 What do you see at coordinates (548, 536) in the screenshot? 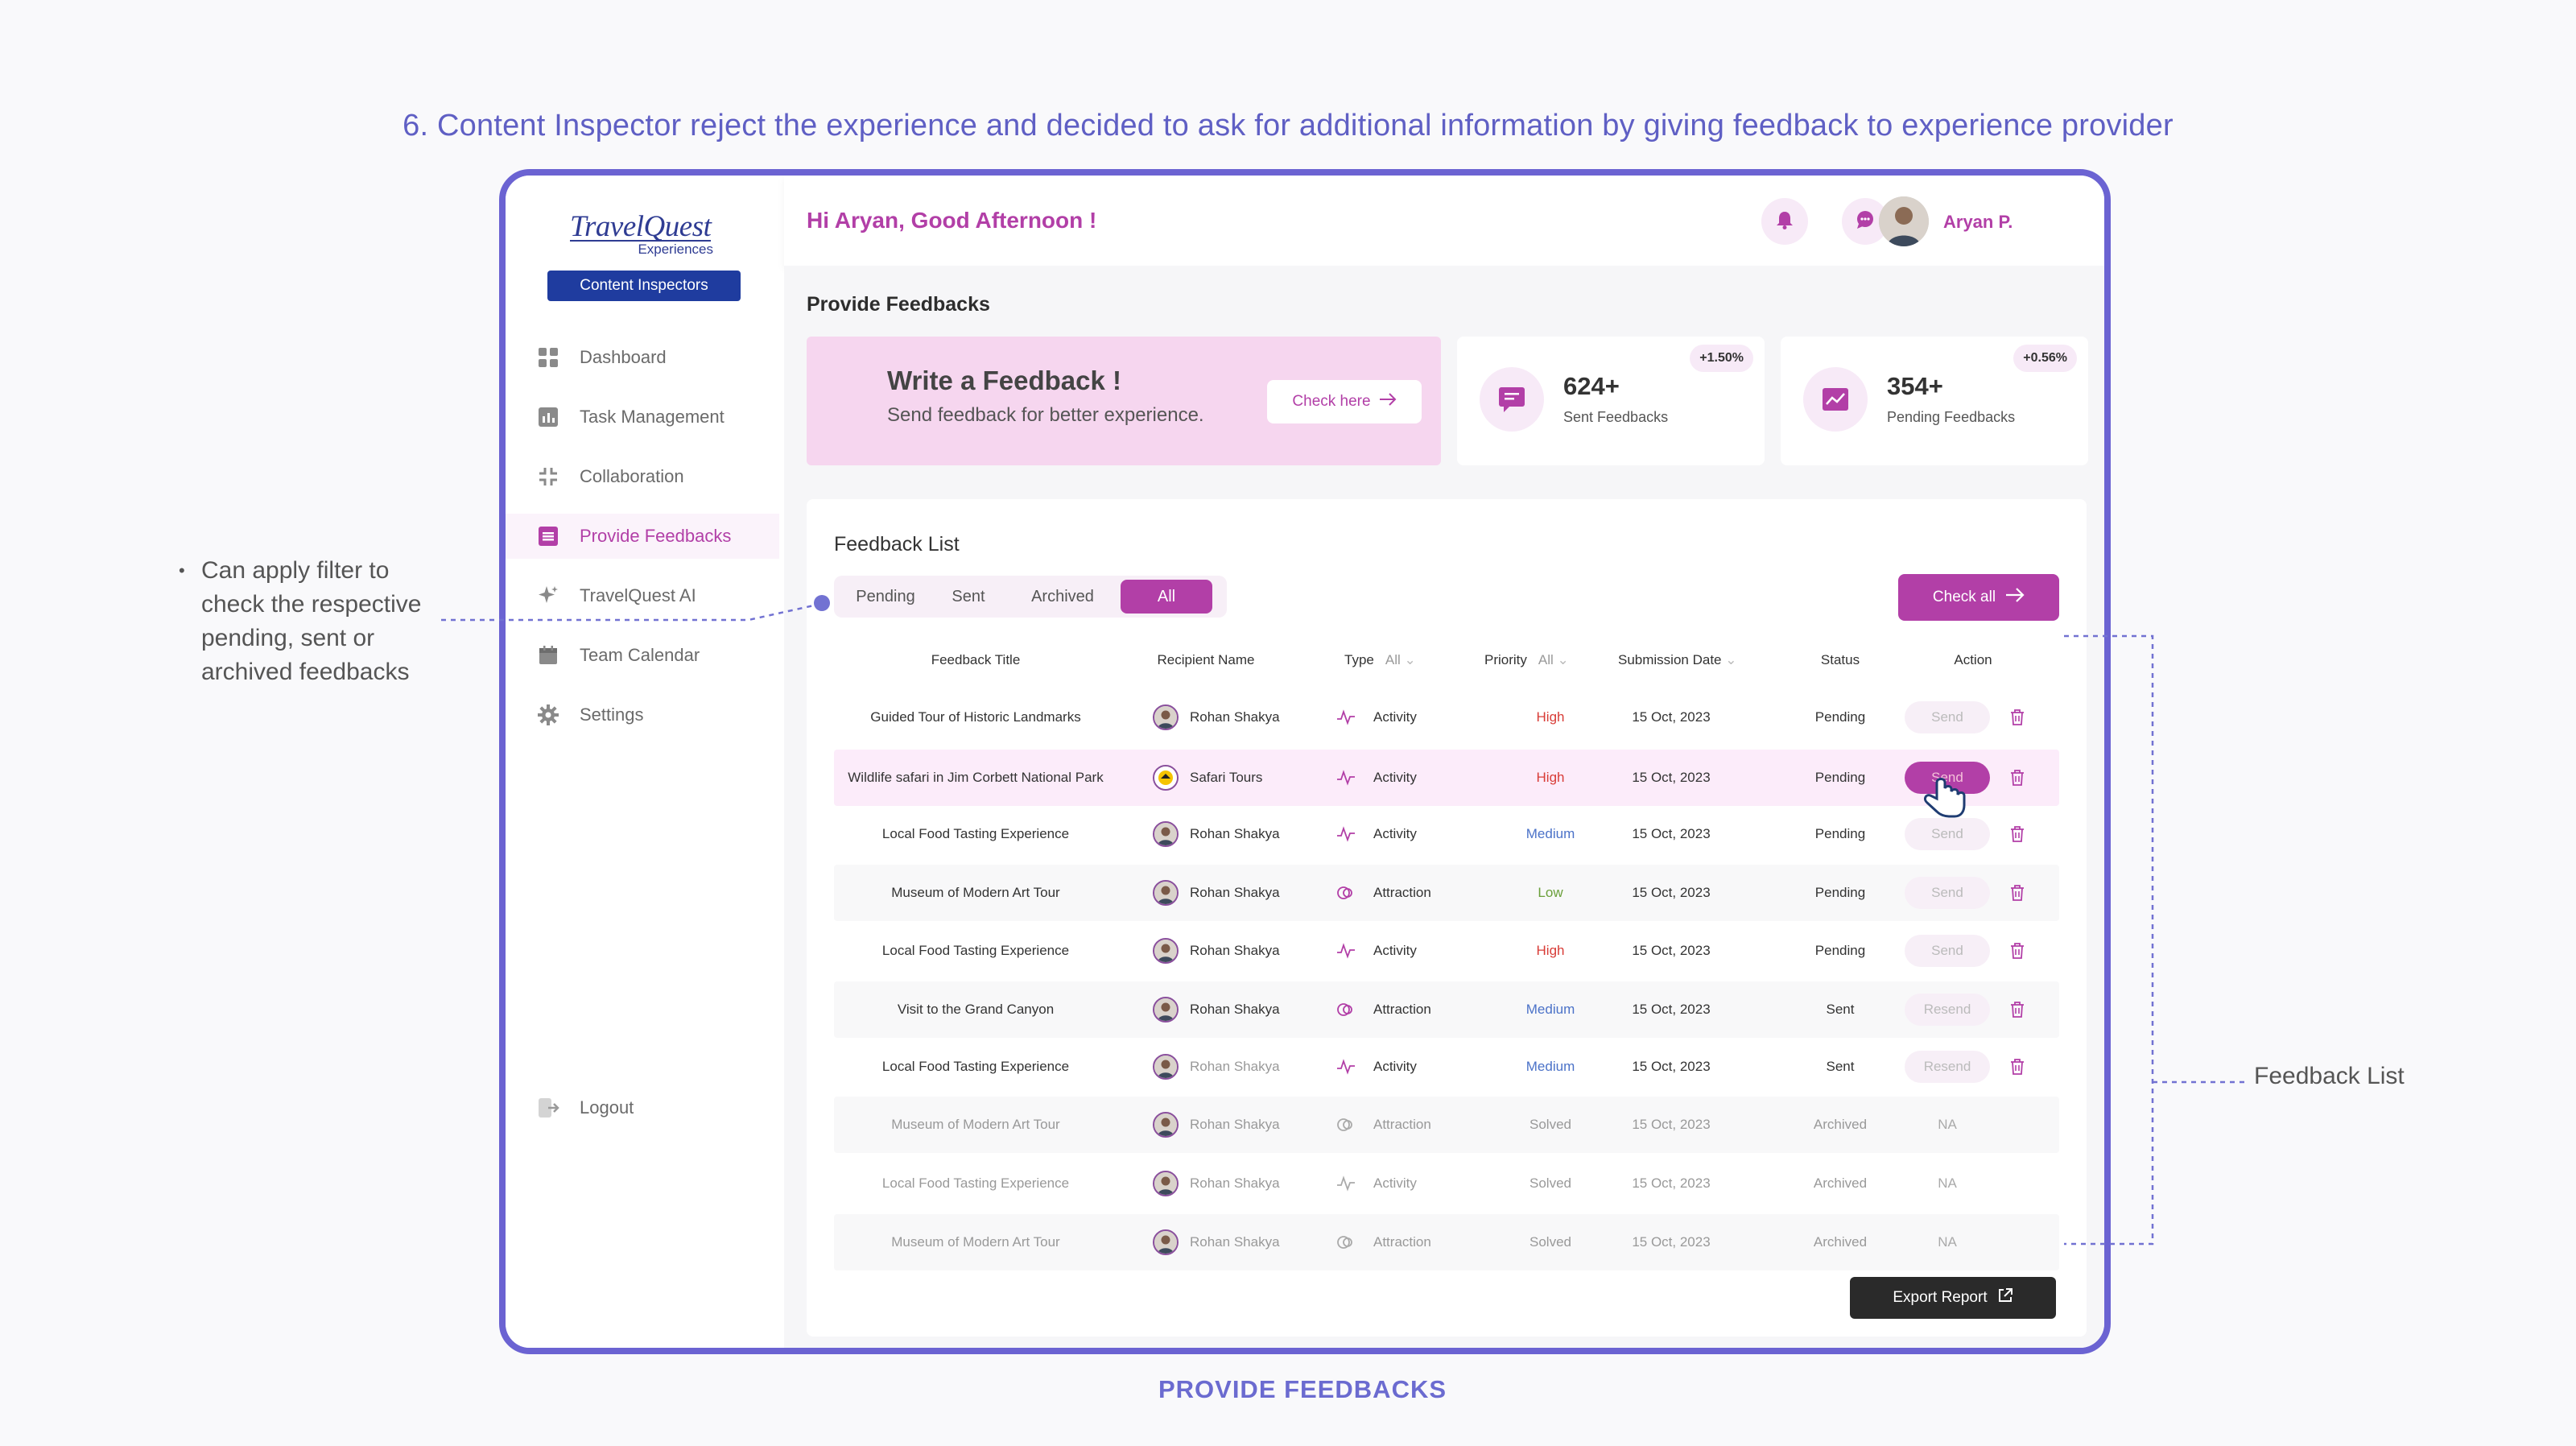
I see `feedback-icon` at bounding box center [548, 536].